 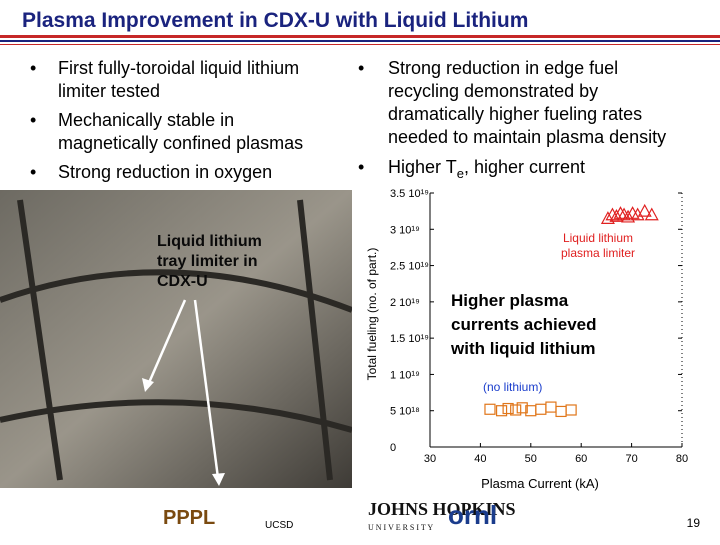 What do you see at coordinates (405, 230) in the screenshot?
I see `y-tick-label: 3 10¹⁹` at bounding box center [405, 230].